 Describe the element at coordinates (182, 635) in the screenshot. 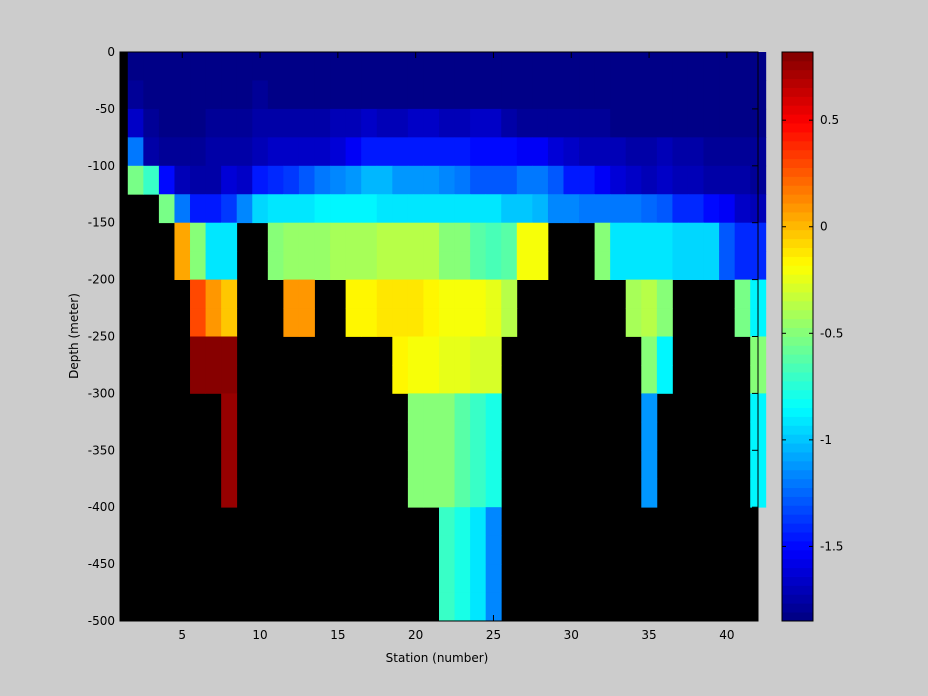

I see `x-tick-label: 5` at that location.